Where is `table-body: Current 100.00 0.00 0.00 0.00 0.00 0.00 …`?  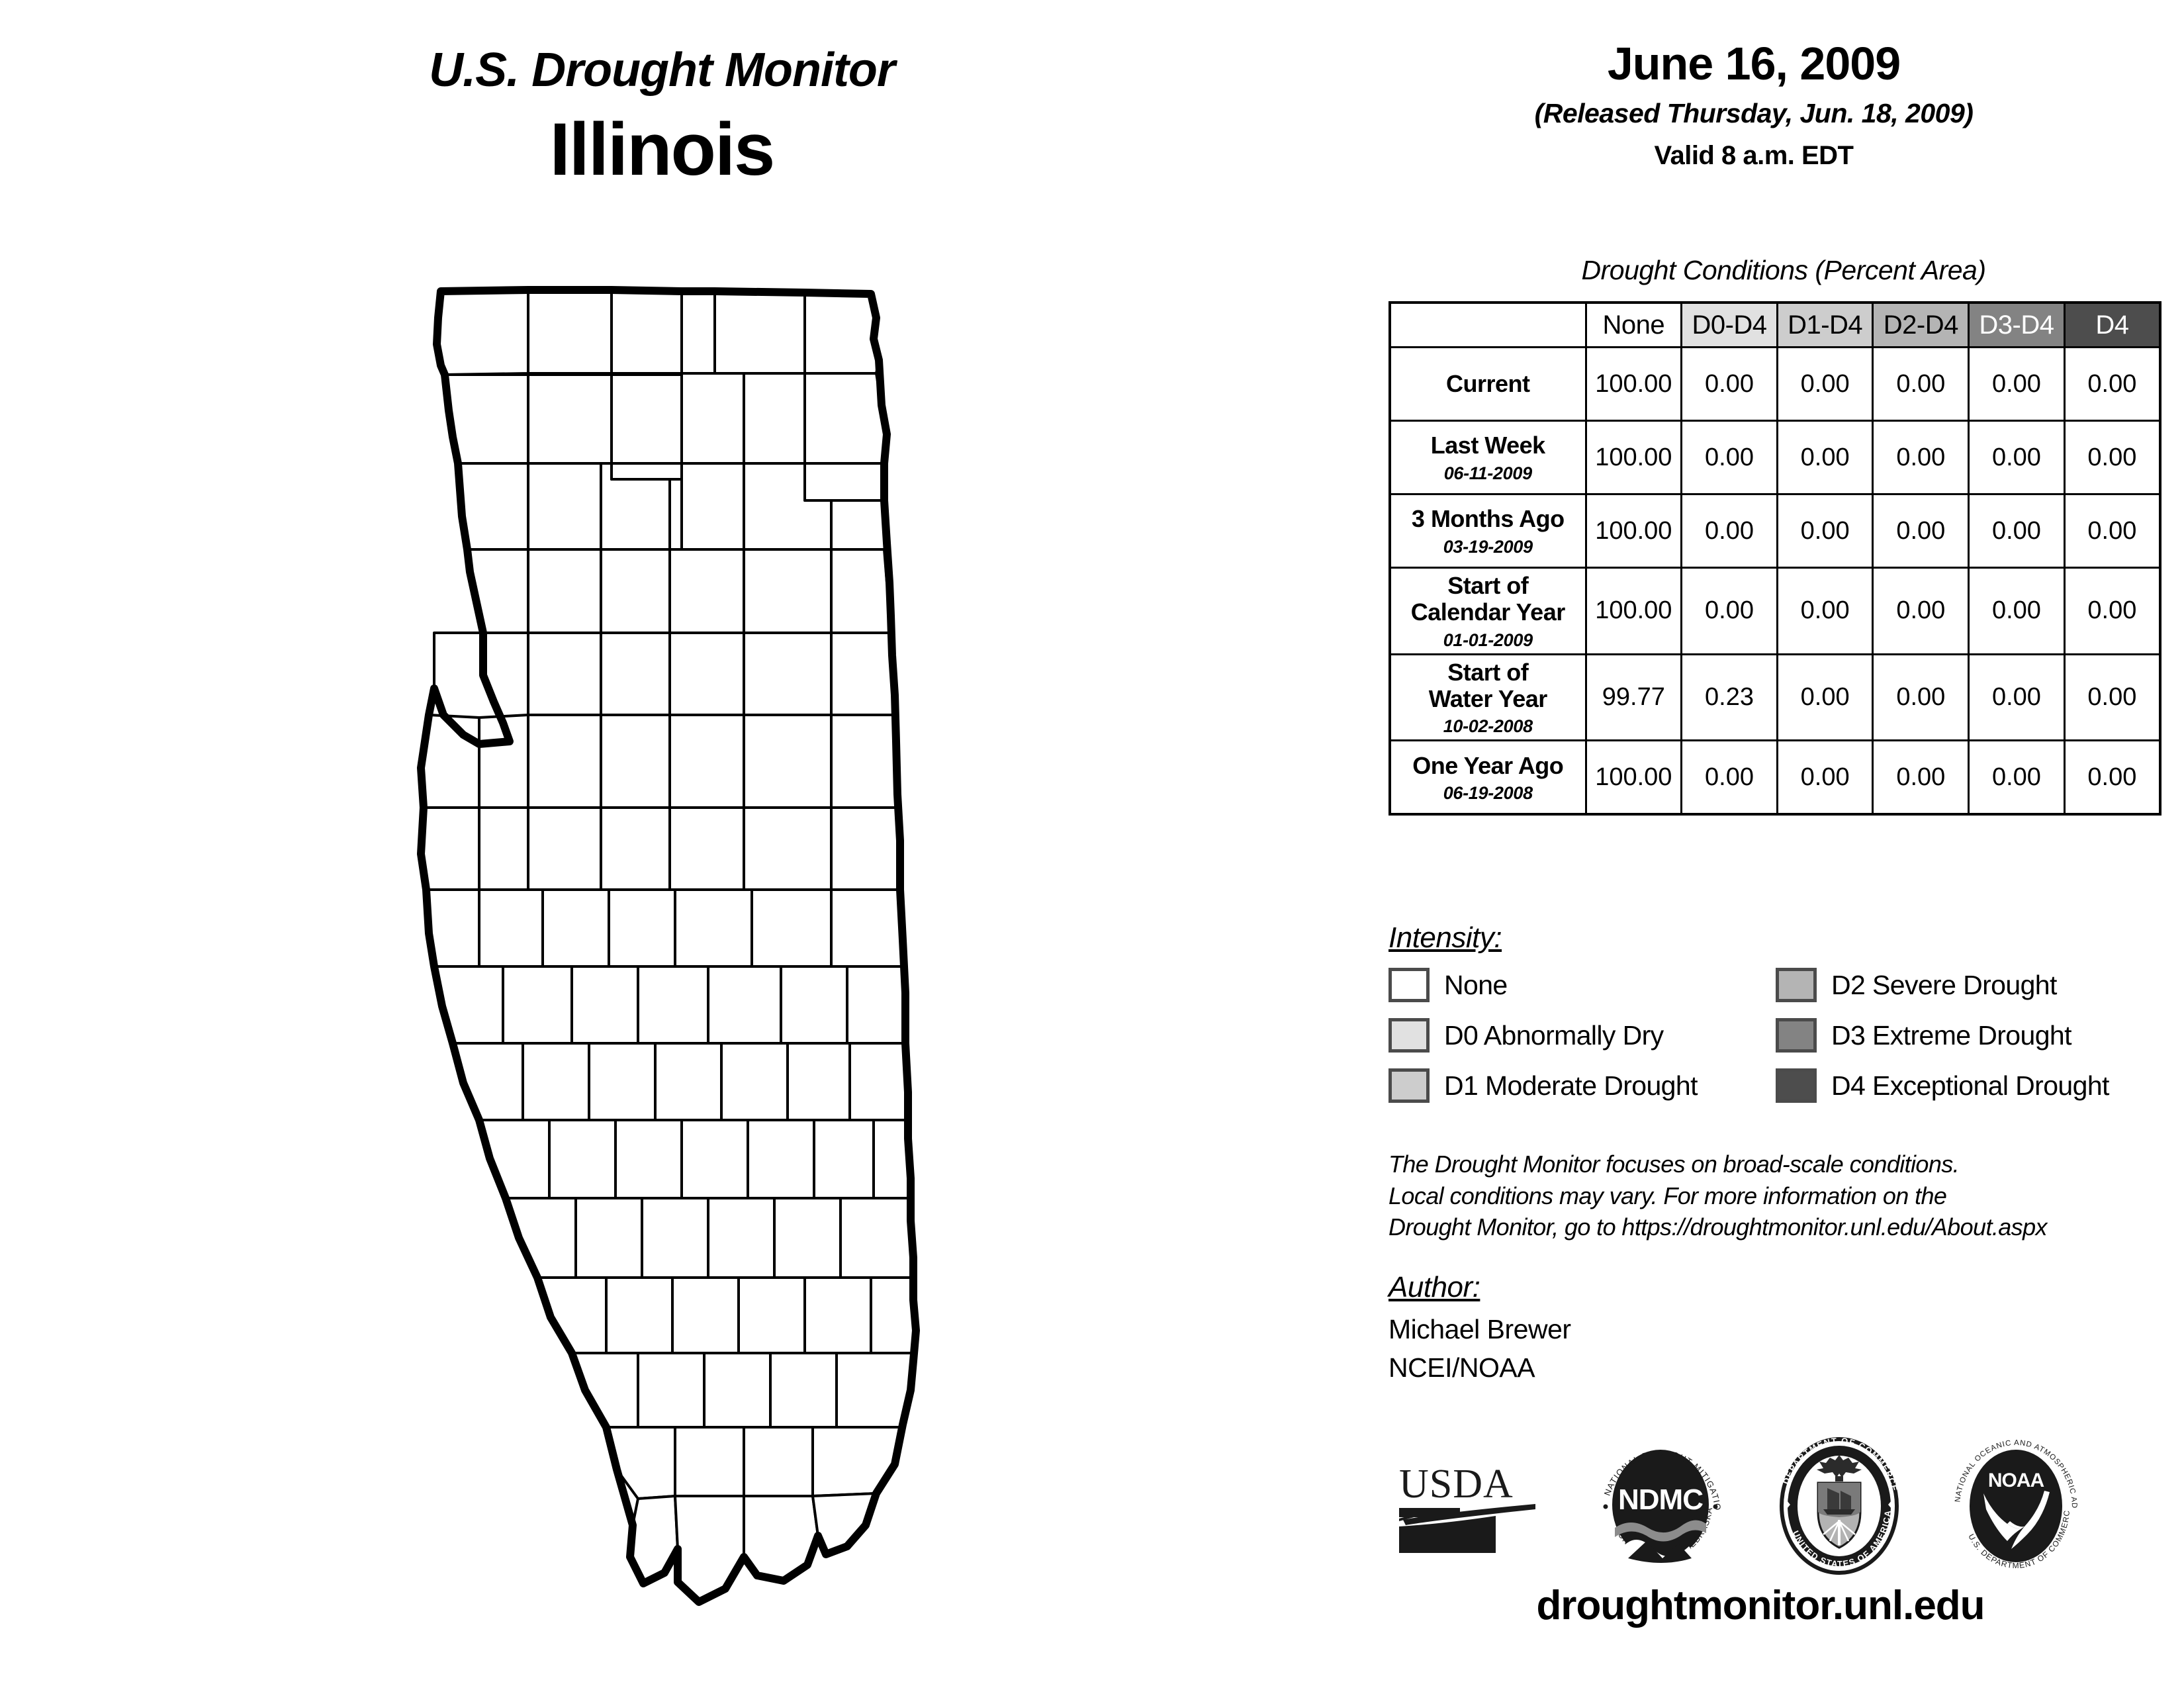
table-body: Current 100.00 0.00 0.00 0.00 0.00 0.00 … is located at coordinates (1775, 581).